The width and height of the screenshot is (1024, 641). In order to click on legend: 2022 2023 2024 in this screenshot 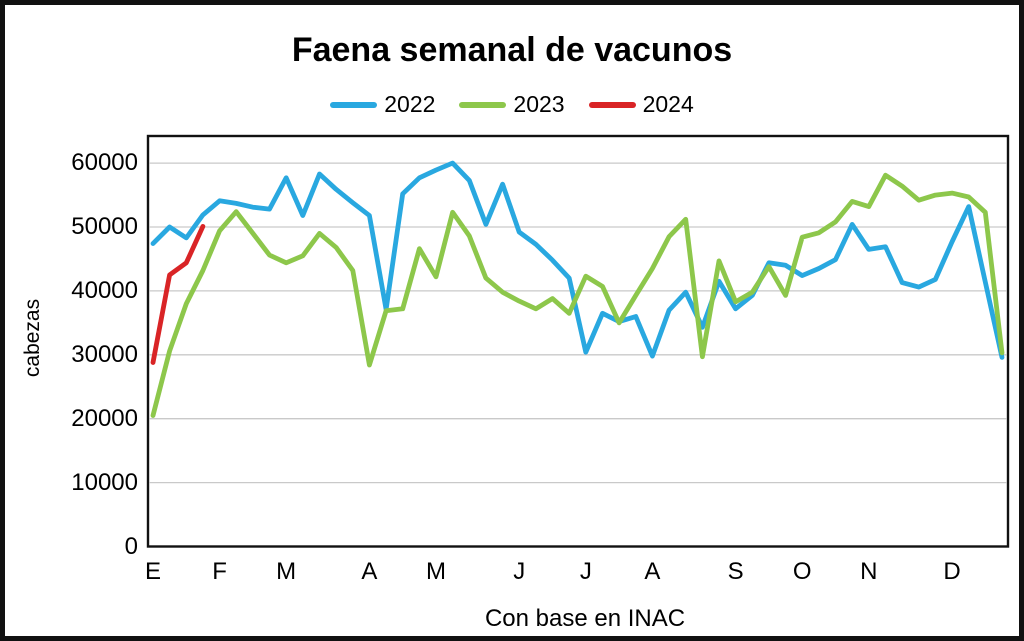, I will do `click(512, 104)`.